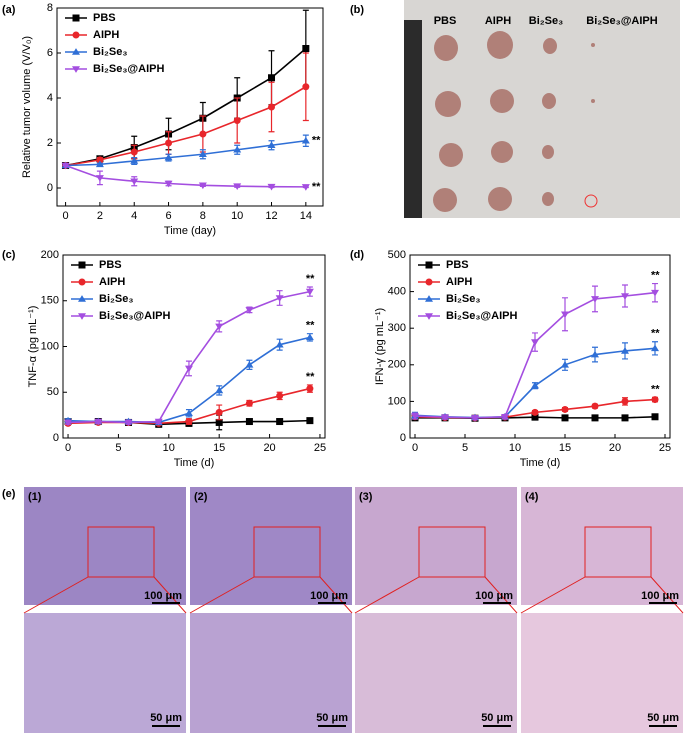 The height and width of the screenshot is (742, 685). Describe the element at coordinates (35, 497) in the screenshot. I see `image-label: (1)` at that location.